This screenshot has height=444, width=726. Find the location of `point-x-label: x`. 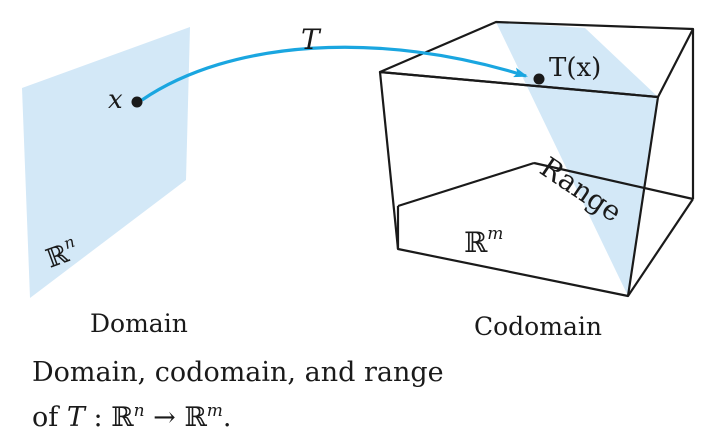

point-x-label: x is located at coordinates (115, 100).